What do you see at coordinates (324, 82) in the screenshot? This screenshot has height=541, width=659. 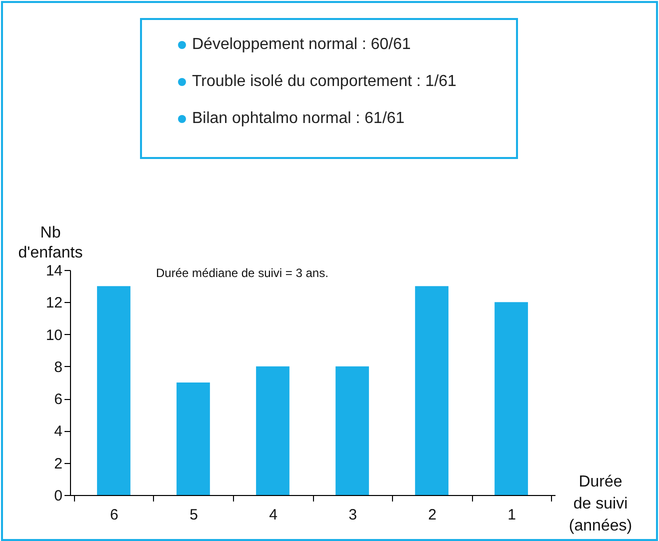 I see `text: Trouble isolé du comportement : 1/61` at bounding box center [324, 82].